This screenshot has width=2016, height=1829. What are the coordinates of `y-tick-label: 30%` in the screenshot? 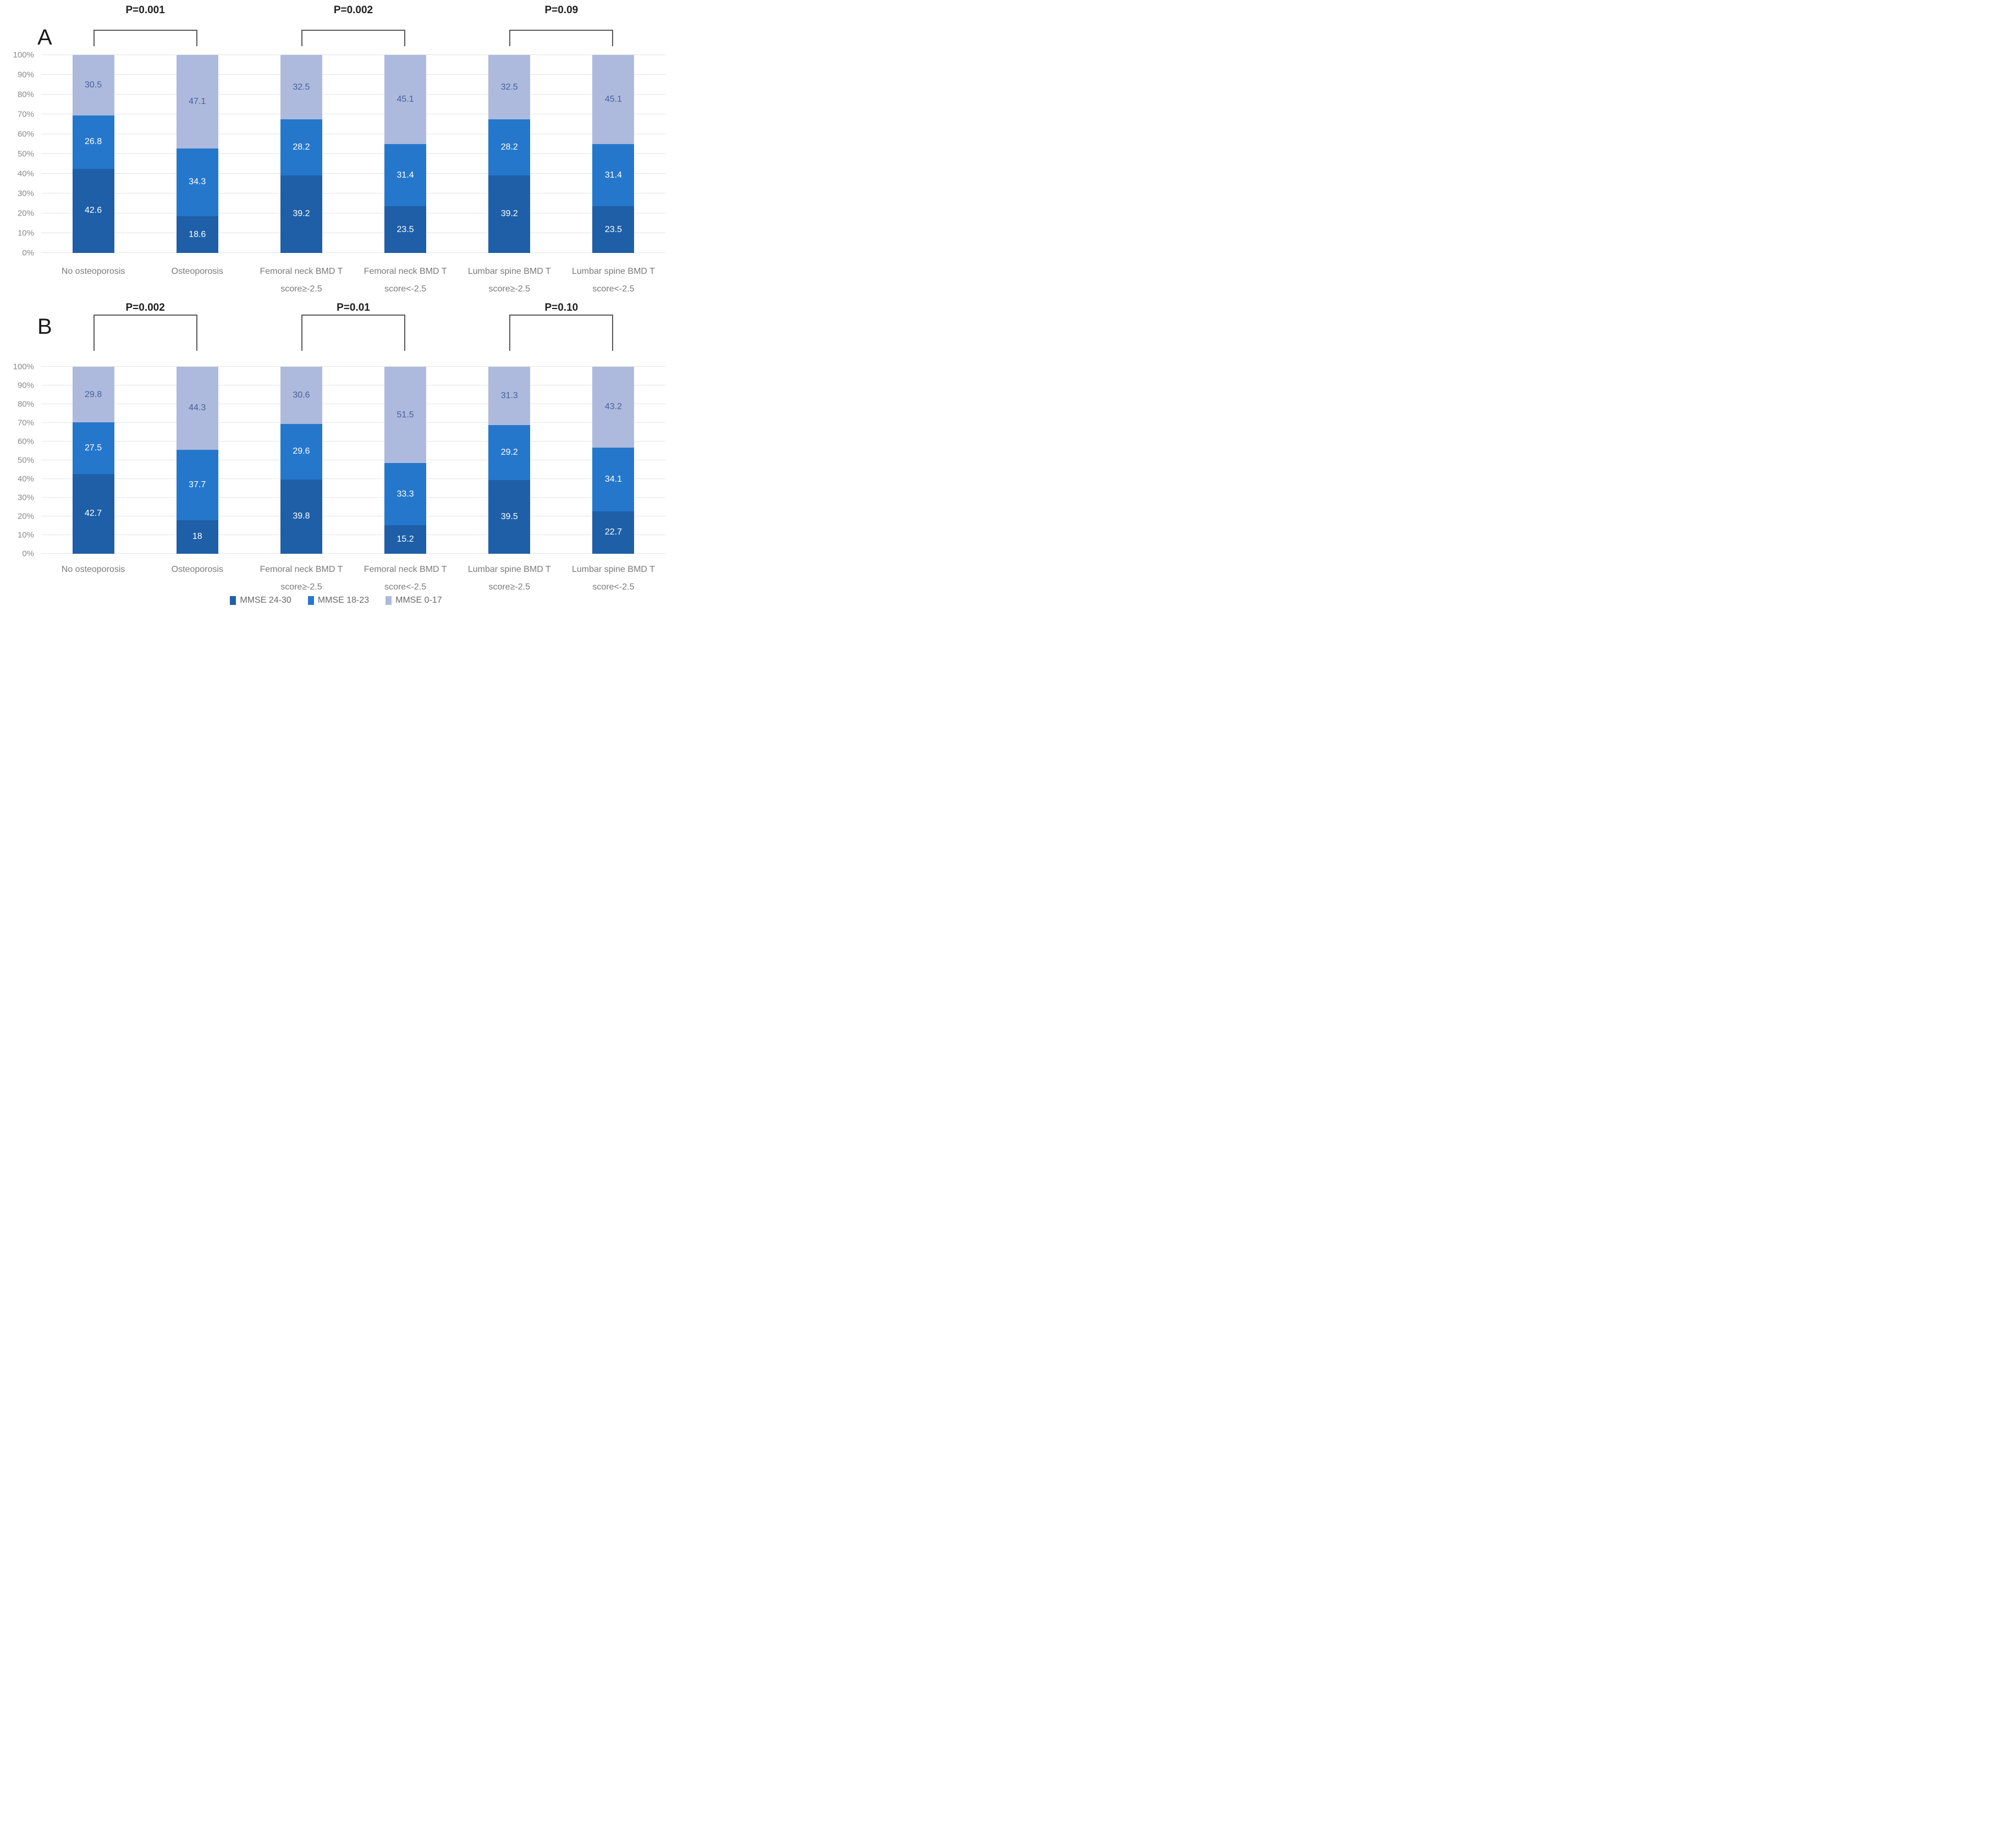 It's located at (25, 194).